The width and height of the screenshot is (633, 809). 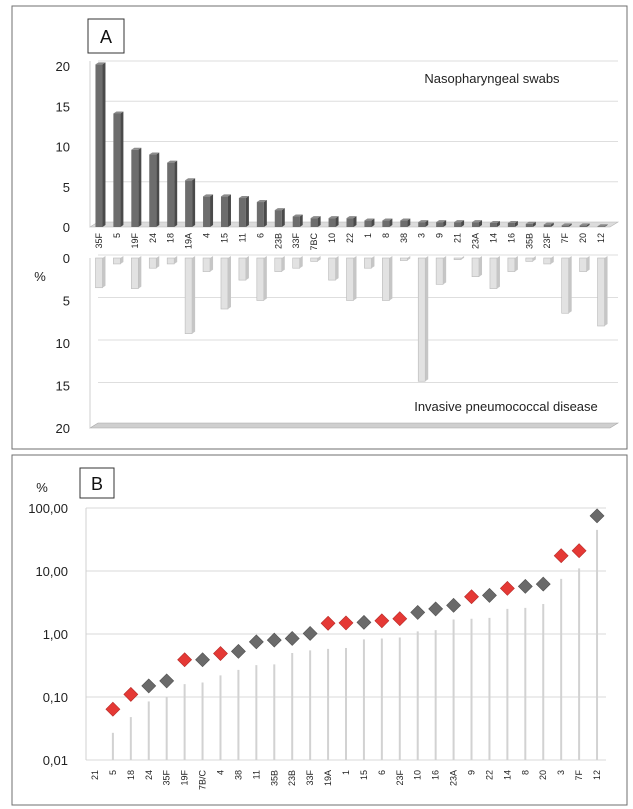 I want to click on panel-a-xtick: 35B, so click(x=529, y=241).